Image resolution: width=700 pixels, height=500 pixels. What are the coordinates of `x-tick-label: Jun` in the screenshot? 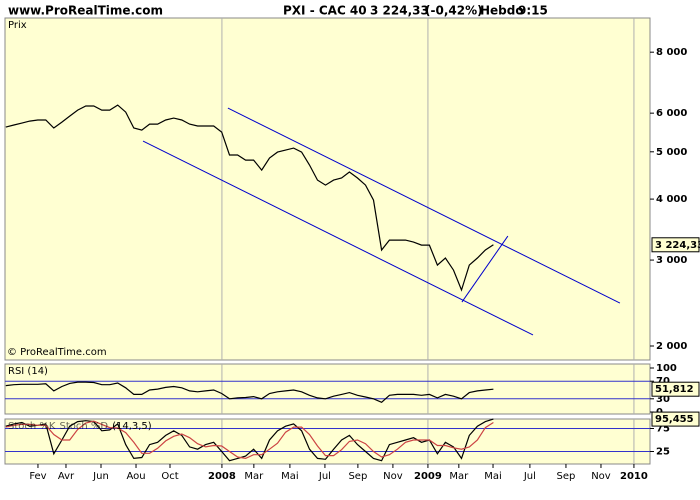 It's located at (100, 476).